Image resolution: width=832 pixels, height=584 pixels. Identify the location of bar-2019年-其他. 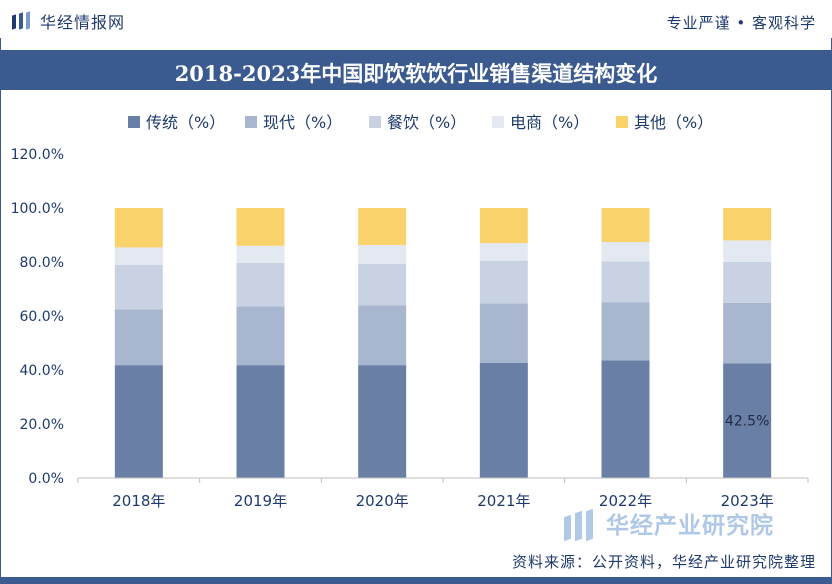
(260, 227).